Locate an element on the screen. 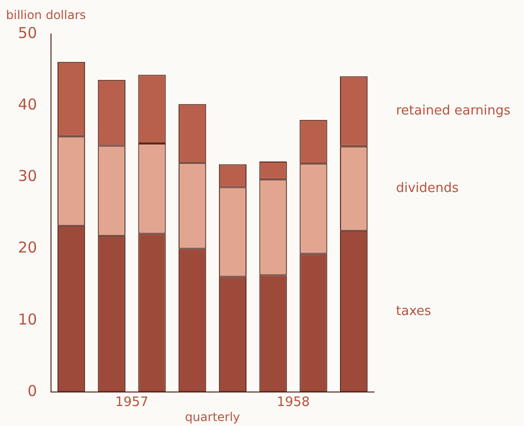  text: retained earnings is located at coordinates (453, 111).